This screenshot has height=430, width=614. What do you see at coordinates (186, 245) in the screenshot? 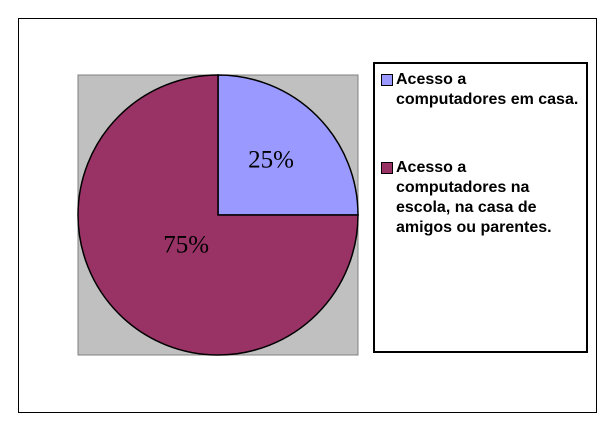
I see `data-label: 75%` at bounding box center [186, 245].